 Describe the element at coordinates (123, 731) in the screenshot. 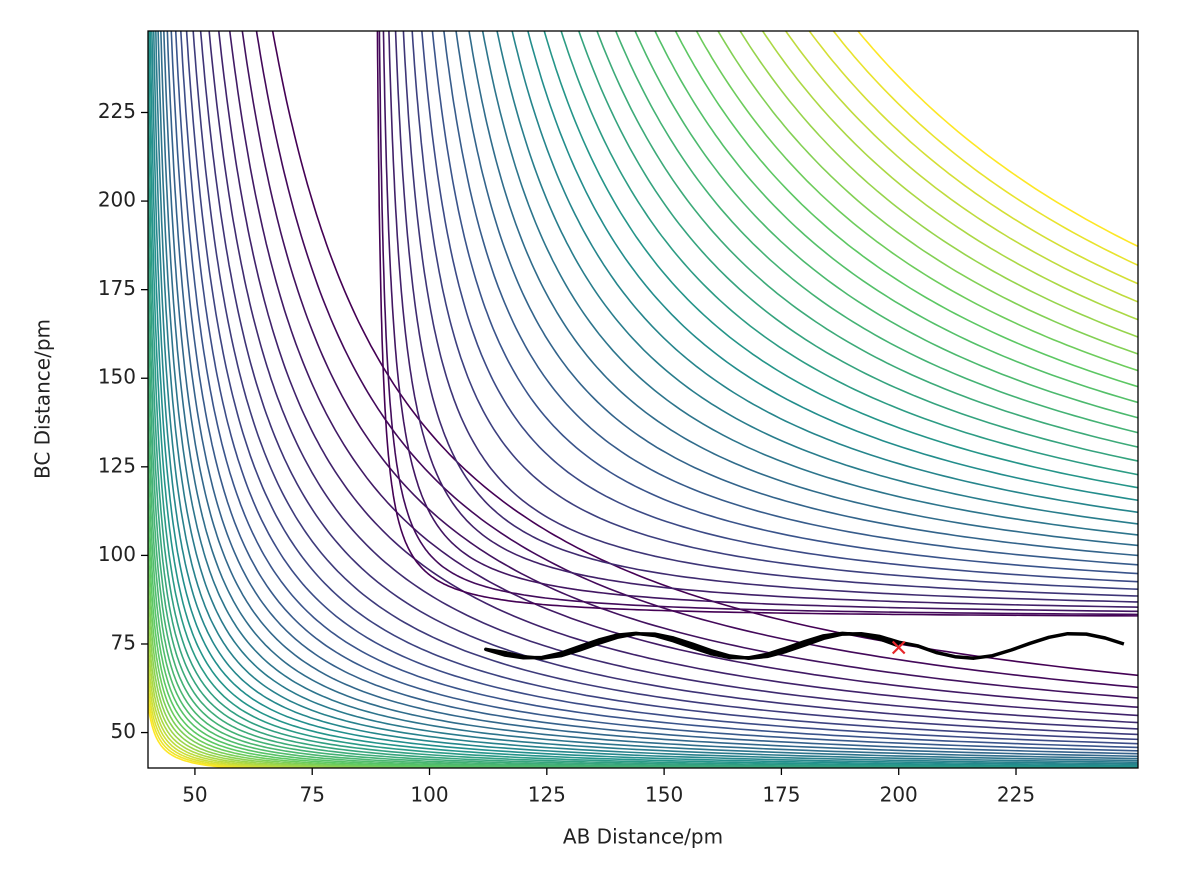

I see `y-tick-label: 50` at that location.